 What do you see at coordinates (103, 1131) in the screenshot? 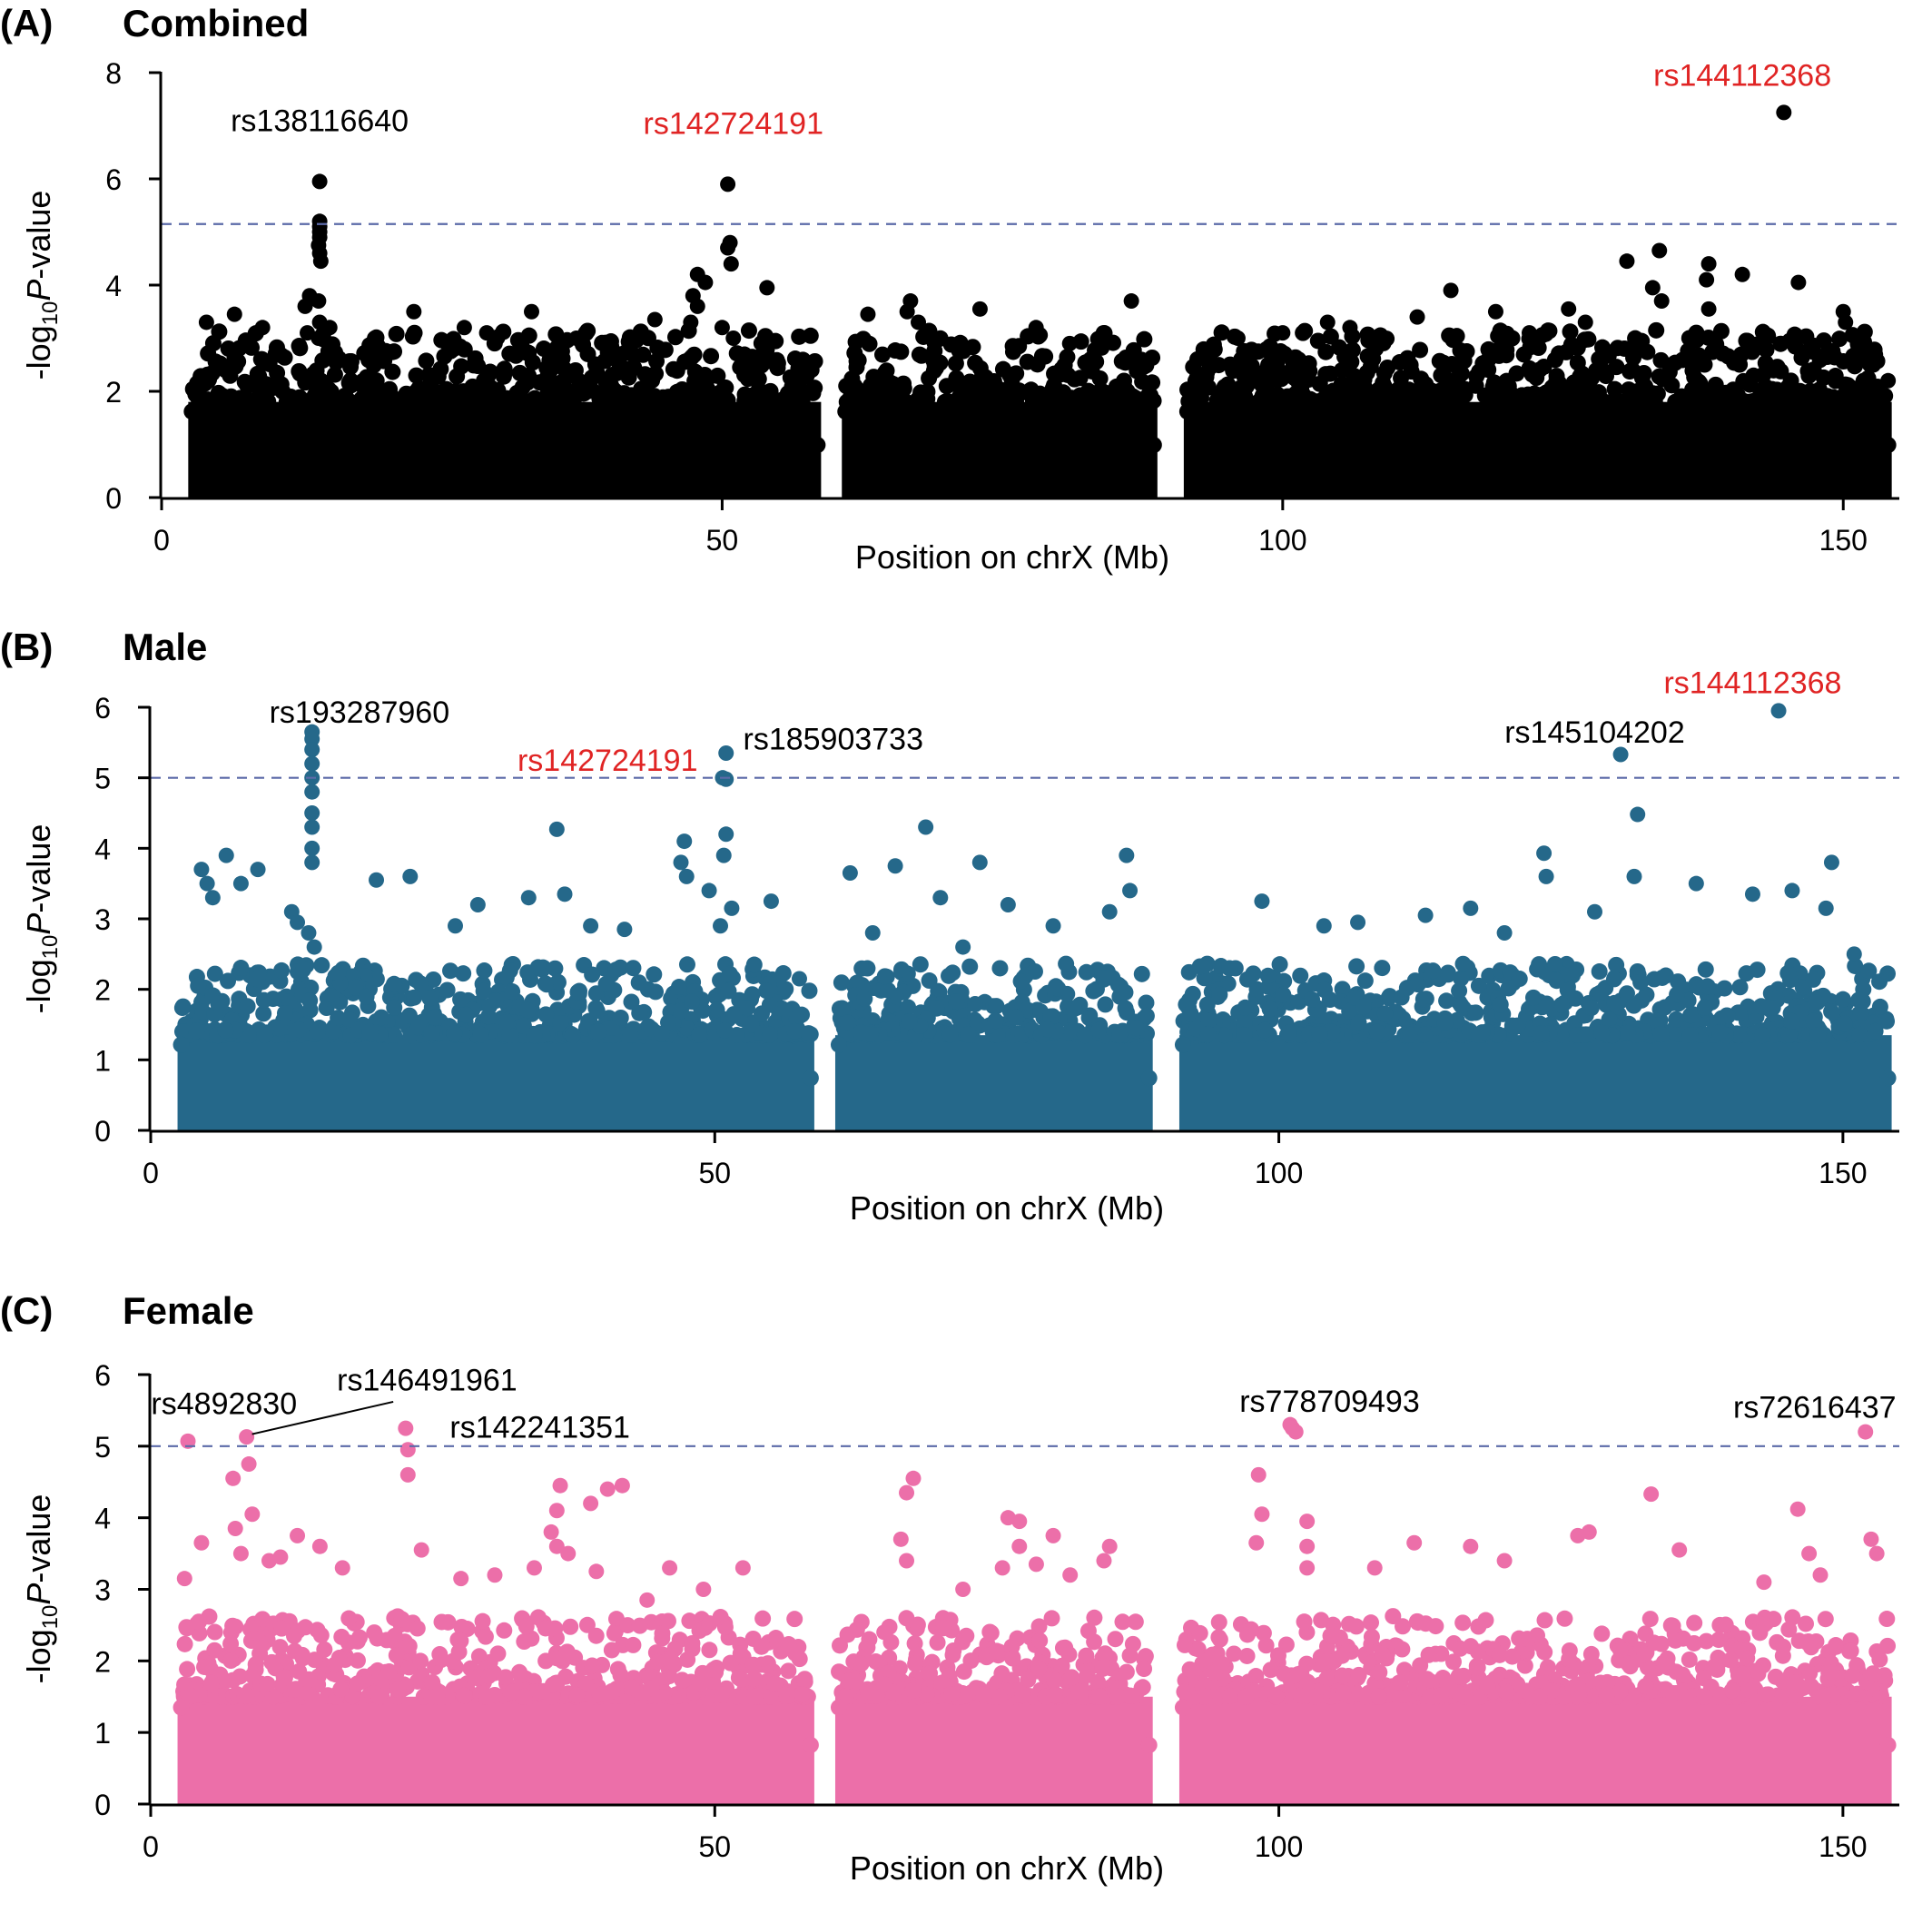
I see `y-tick-label: 0` at bounding box center [103, 1131].